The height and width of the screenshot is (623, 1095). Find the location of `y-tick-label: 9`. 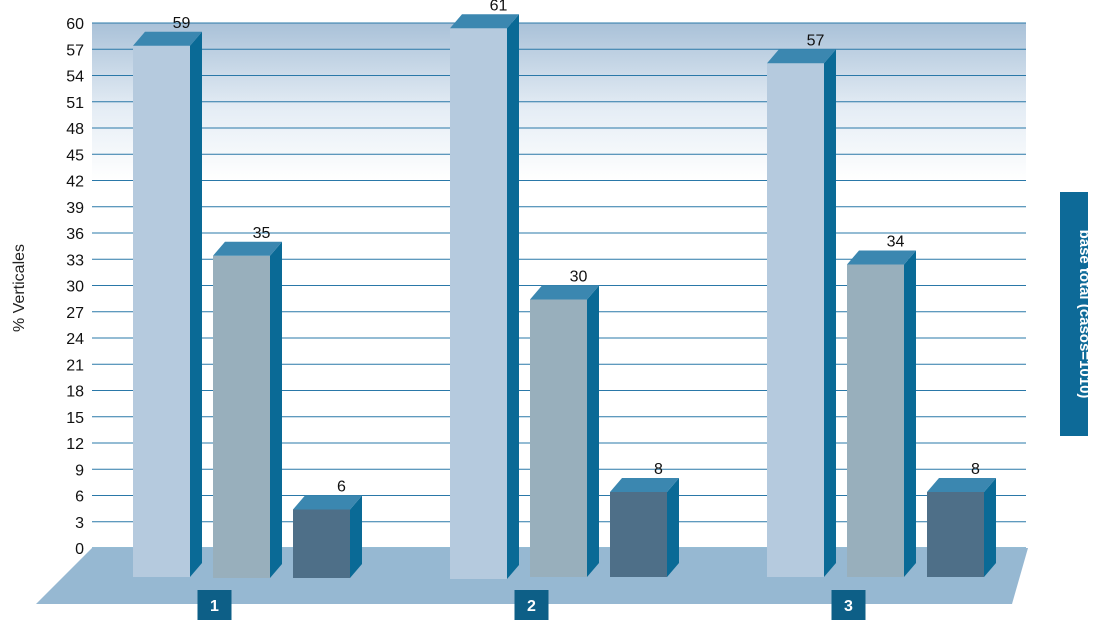

y-tick-label: 9 is located at coordinates (79, 470).